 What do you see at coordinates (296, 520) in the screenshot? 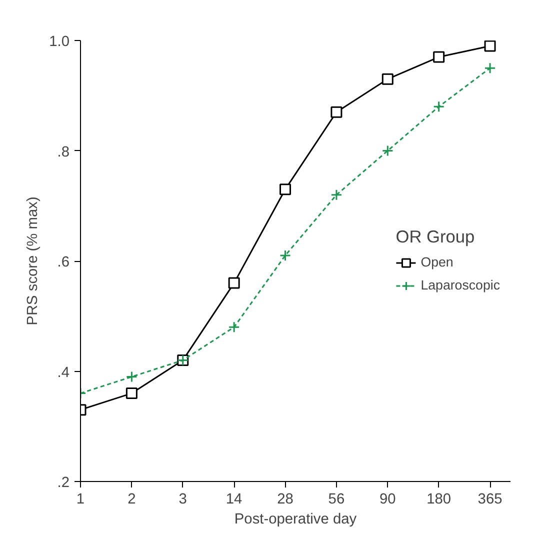
I see `x-axis-title: Post-operative day` at bounding box center [296, 520].